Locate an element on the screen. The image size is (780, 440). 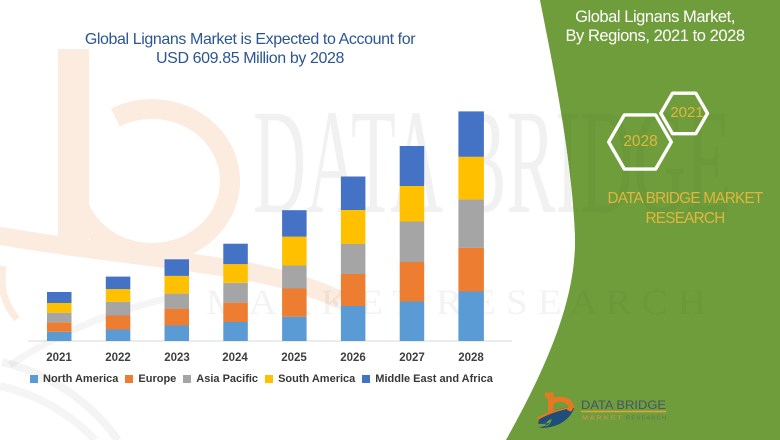
svg-text: DATA BRIDGE is located at coordinates (623, 405).